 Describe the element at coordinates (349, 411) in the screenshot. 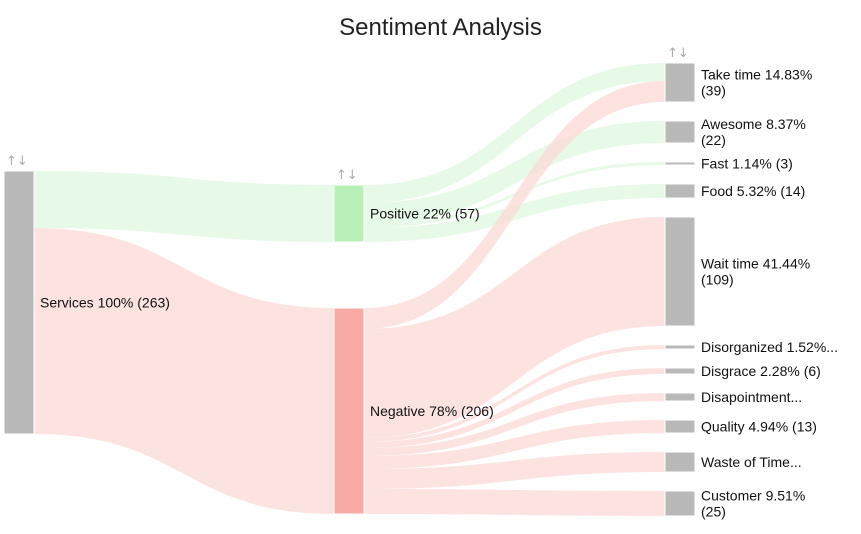

I see `node-negative` at that location.